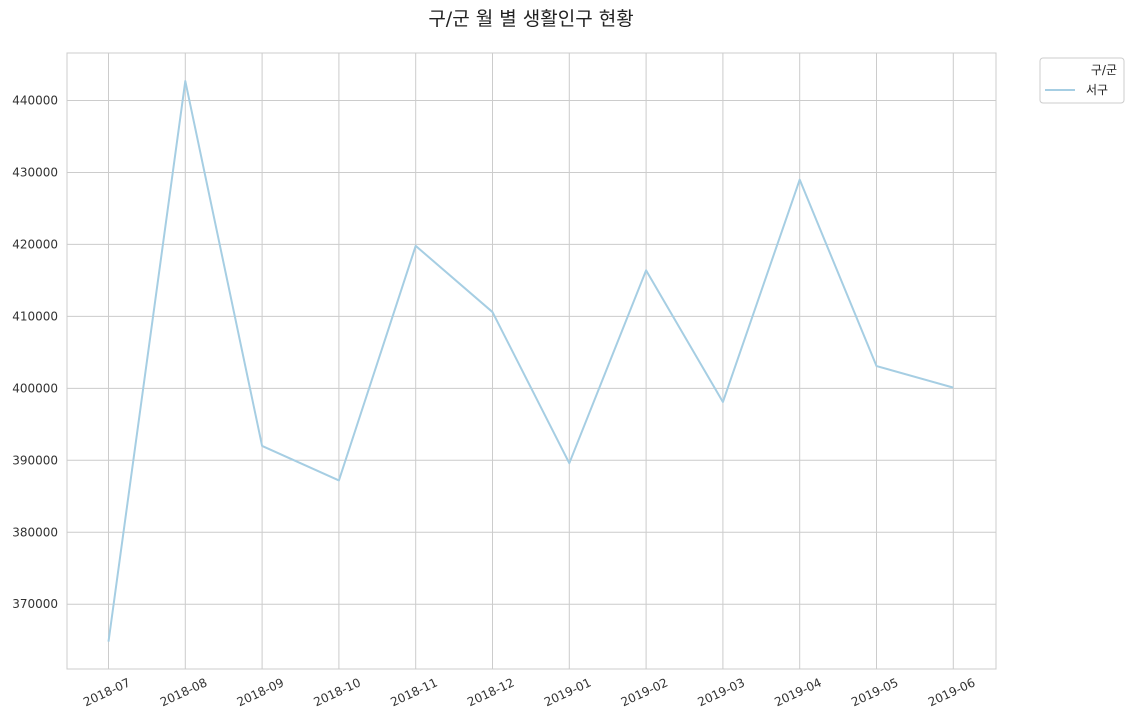 Image resolution: width=1132 pixels, height=722 pixels. Describe the element at coordinates (35, 172) in the screenshot. I see `y-tick-label-6: 430000` at that location.